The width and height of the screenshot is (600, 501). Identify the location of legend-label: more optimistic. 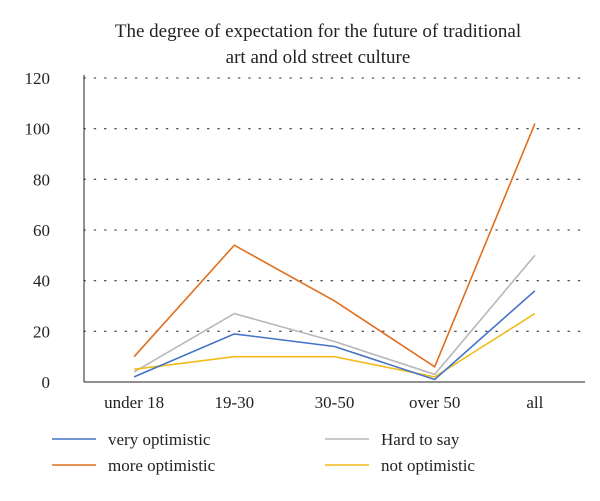
(162, 465).